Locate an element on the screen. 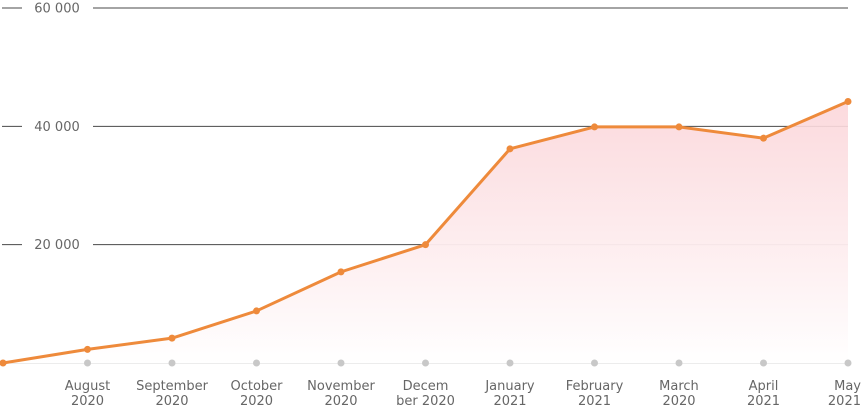 The image size is (867, 410). x-tick-label: November 2020 is located at coordinates (341, 394).